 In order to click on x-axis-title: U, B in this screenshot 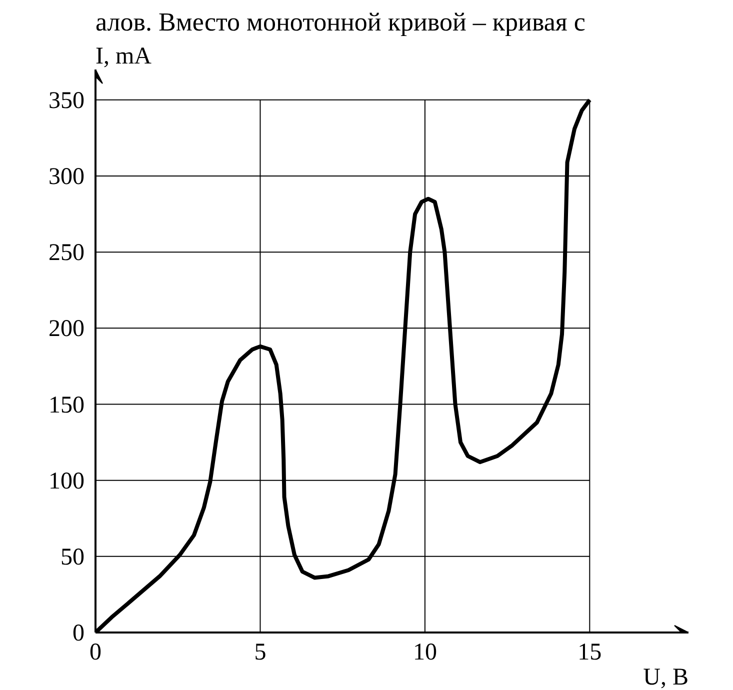, I will do `click(666, 677)`.